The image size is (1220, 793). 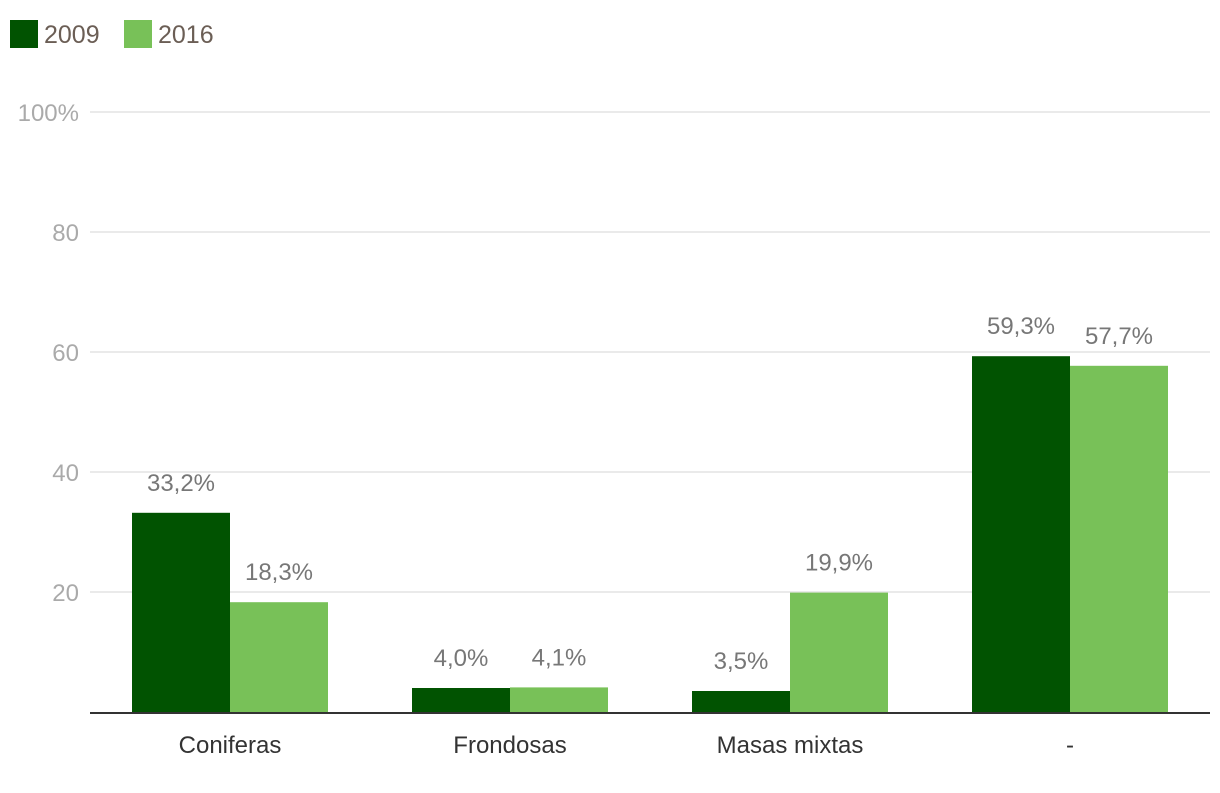 I want to click on legend: 2009 2016, so click(x=112, y=34).